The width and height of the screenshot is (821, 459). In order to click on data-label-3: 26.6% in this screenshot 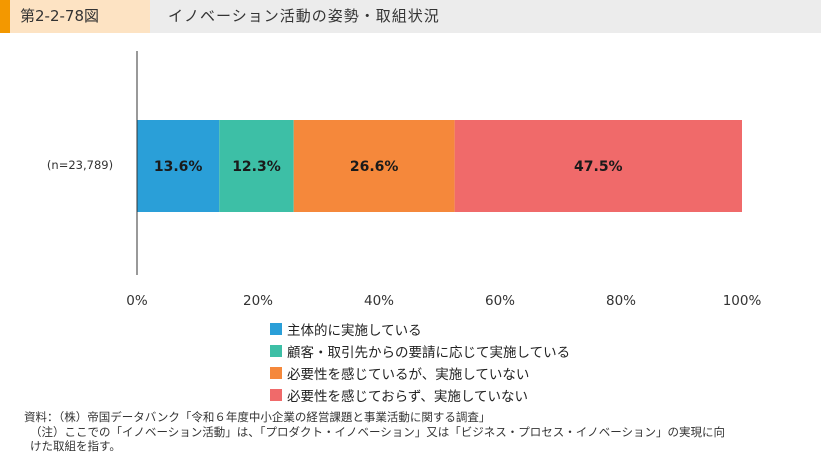, I will do `click(374, 167)`.